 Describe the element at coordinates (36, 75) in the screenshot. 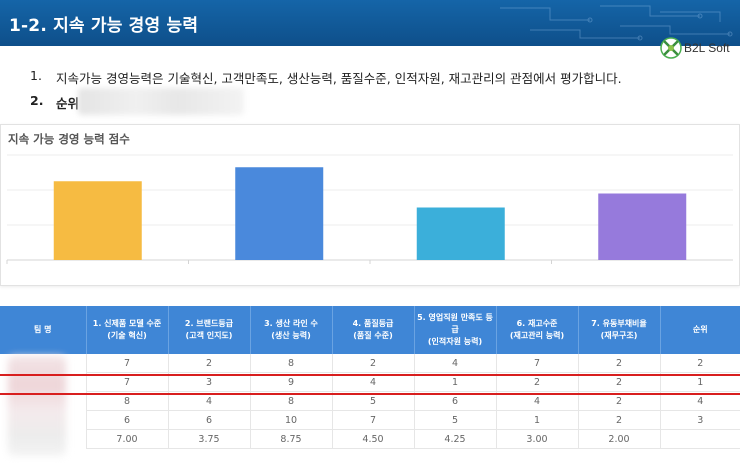

I see `list-number: 1.` at that location.